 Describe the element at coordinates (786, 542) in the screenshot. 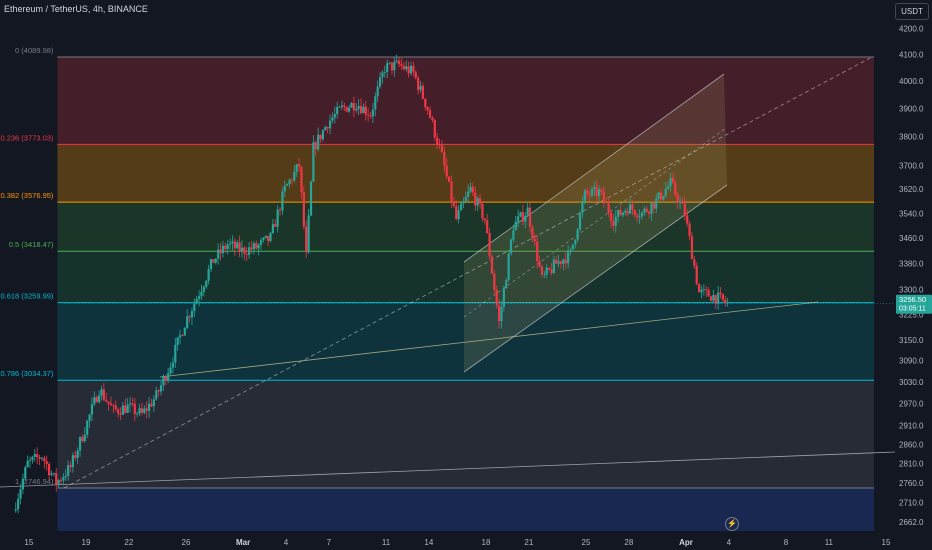

I see `time-tick-label: 8` at that location.